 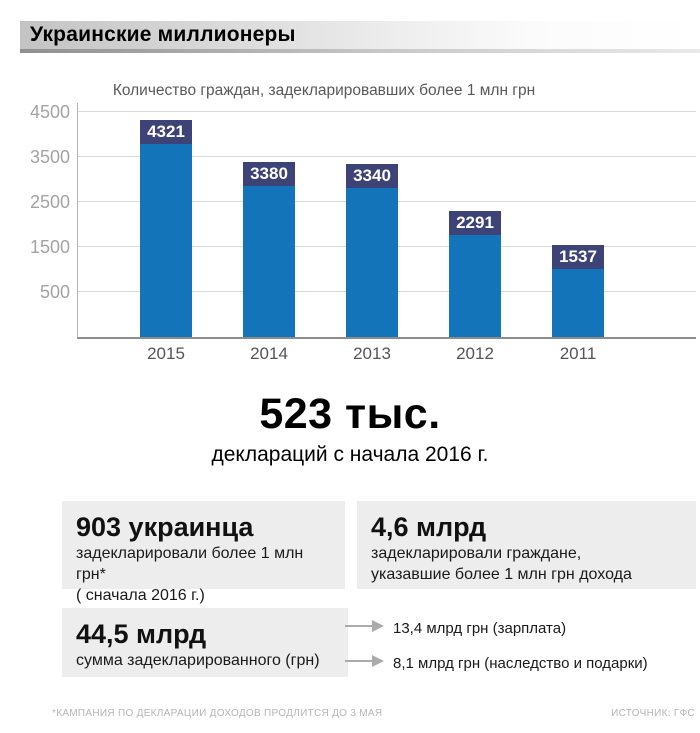 I want to click on bar-value-label: 4321, so click(x=166, y=132).